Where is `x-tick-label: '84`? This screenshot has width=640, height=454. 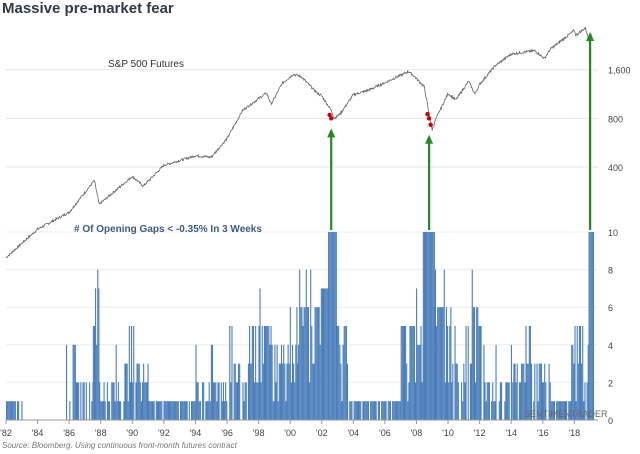
x-tick-label: '84 is located at coordinates (38, 433).